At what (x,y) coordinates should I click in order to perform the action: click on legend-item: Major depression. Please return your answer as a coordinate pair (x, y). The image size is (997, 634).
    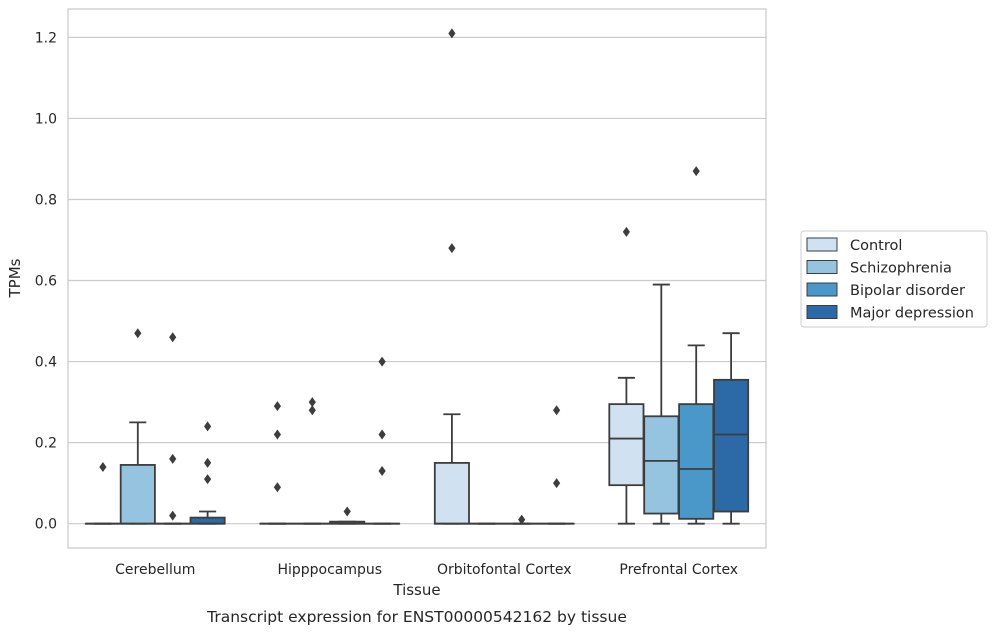
    Looking at the image, I should click on (890, 313).